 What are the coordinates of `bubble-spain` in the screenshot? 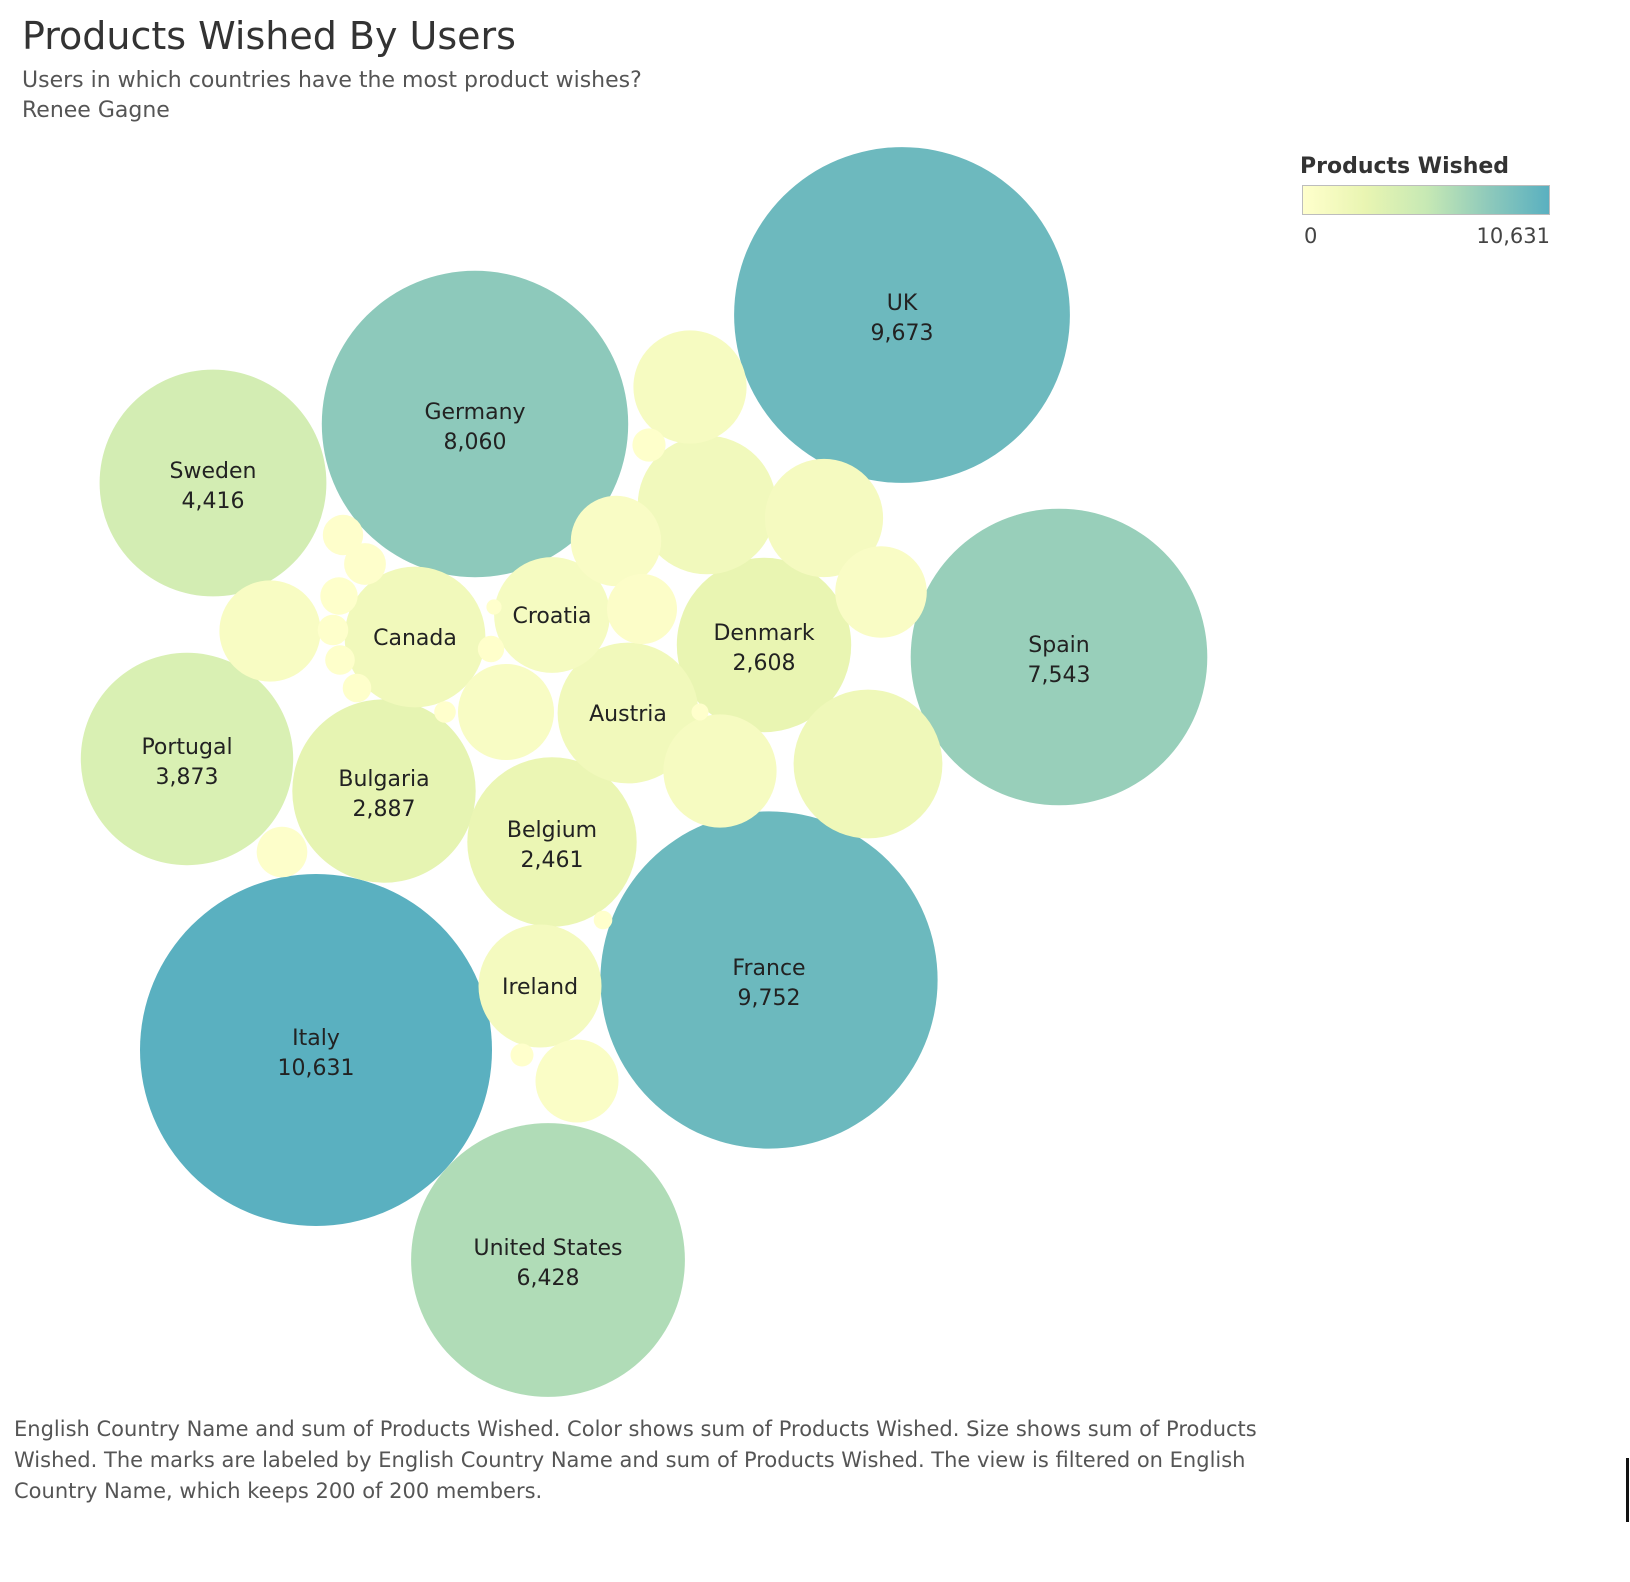 It's located at (1059, 657).